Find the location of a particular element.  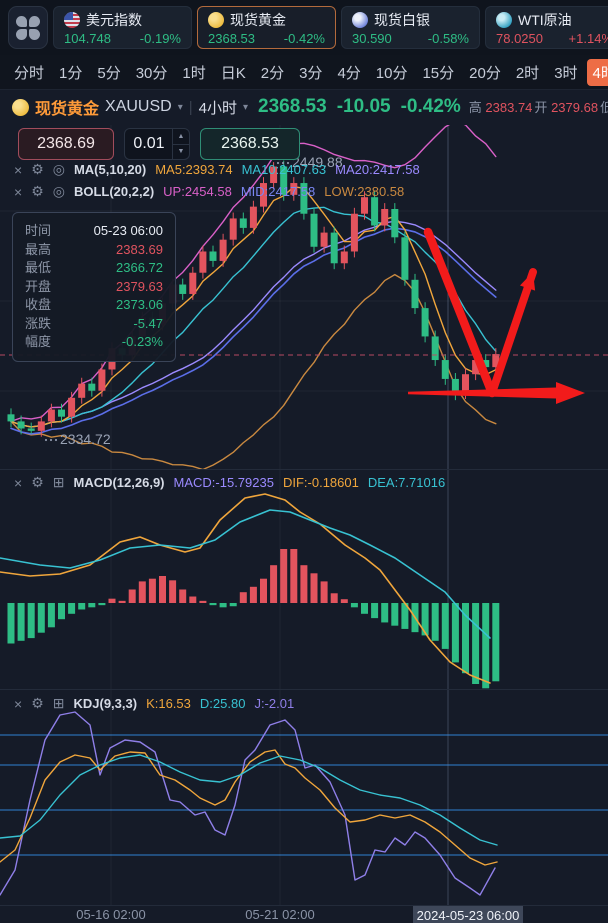

price-change-pct: -0.42% is located at coordinates (430, 106).